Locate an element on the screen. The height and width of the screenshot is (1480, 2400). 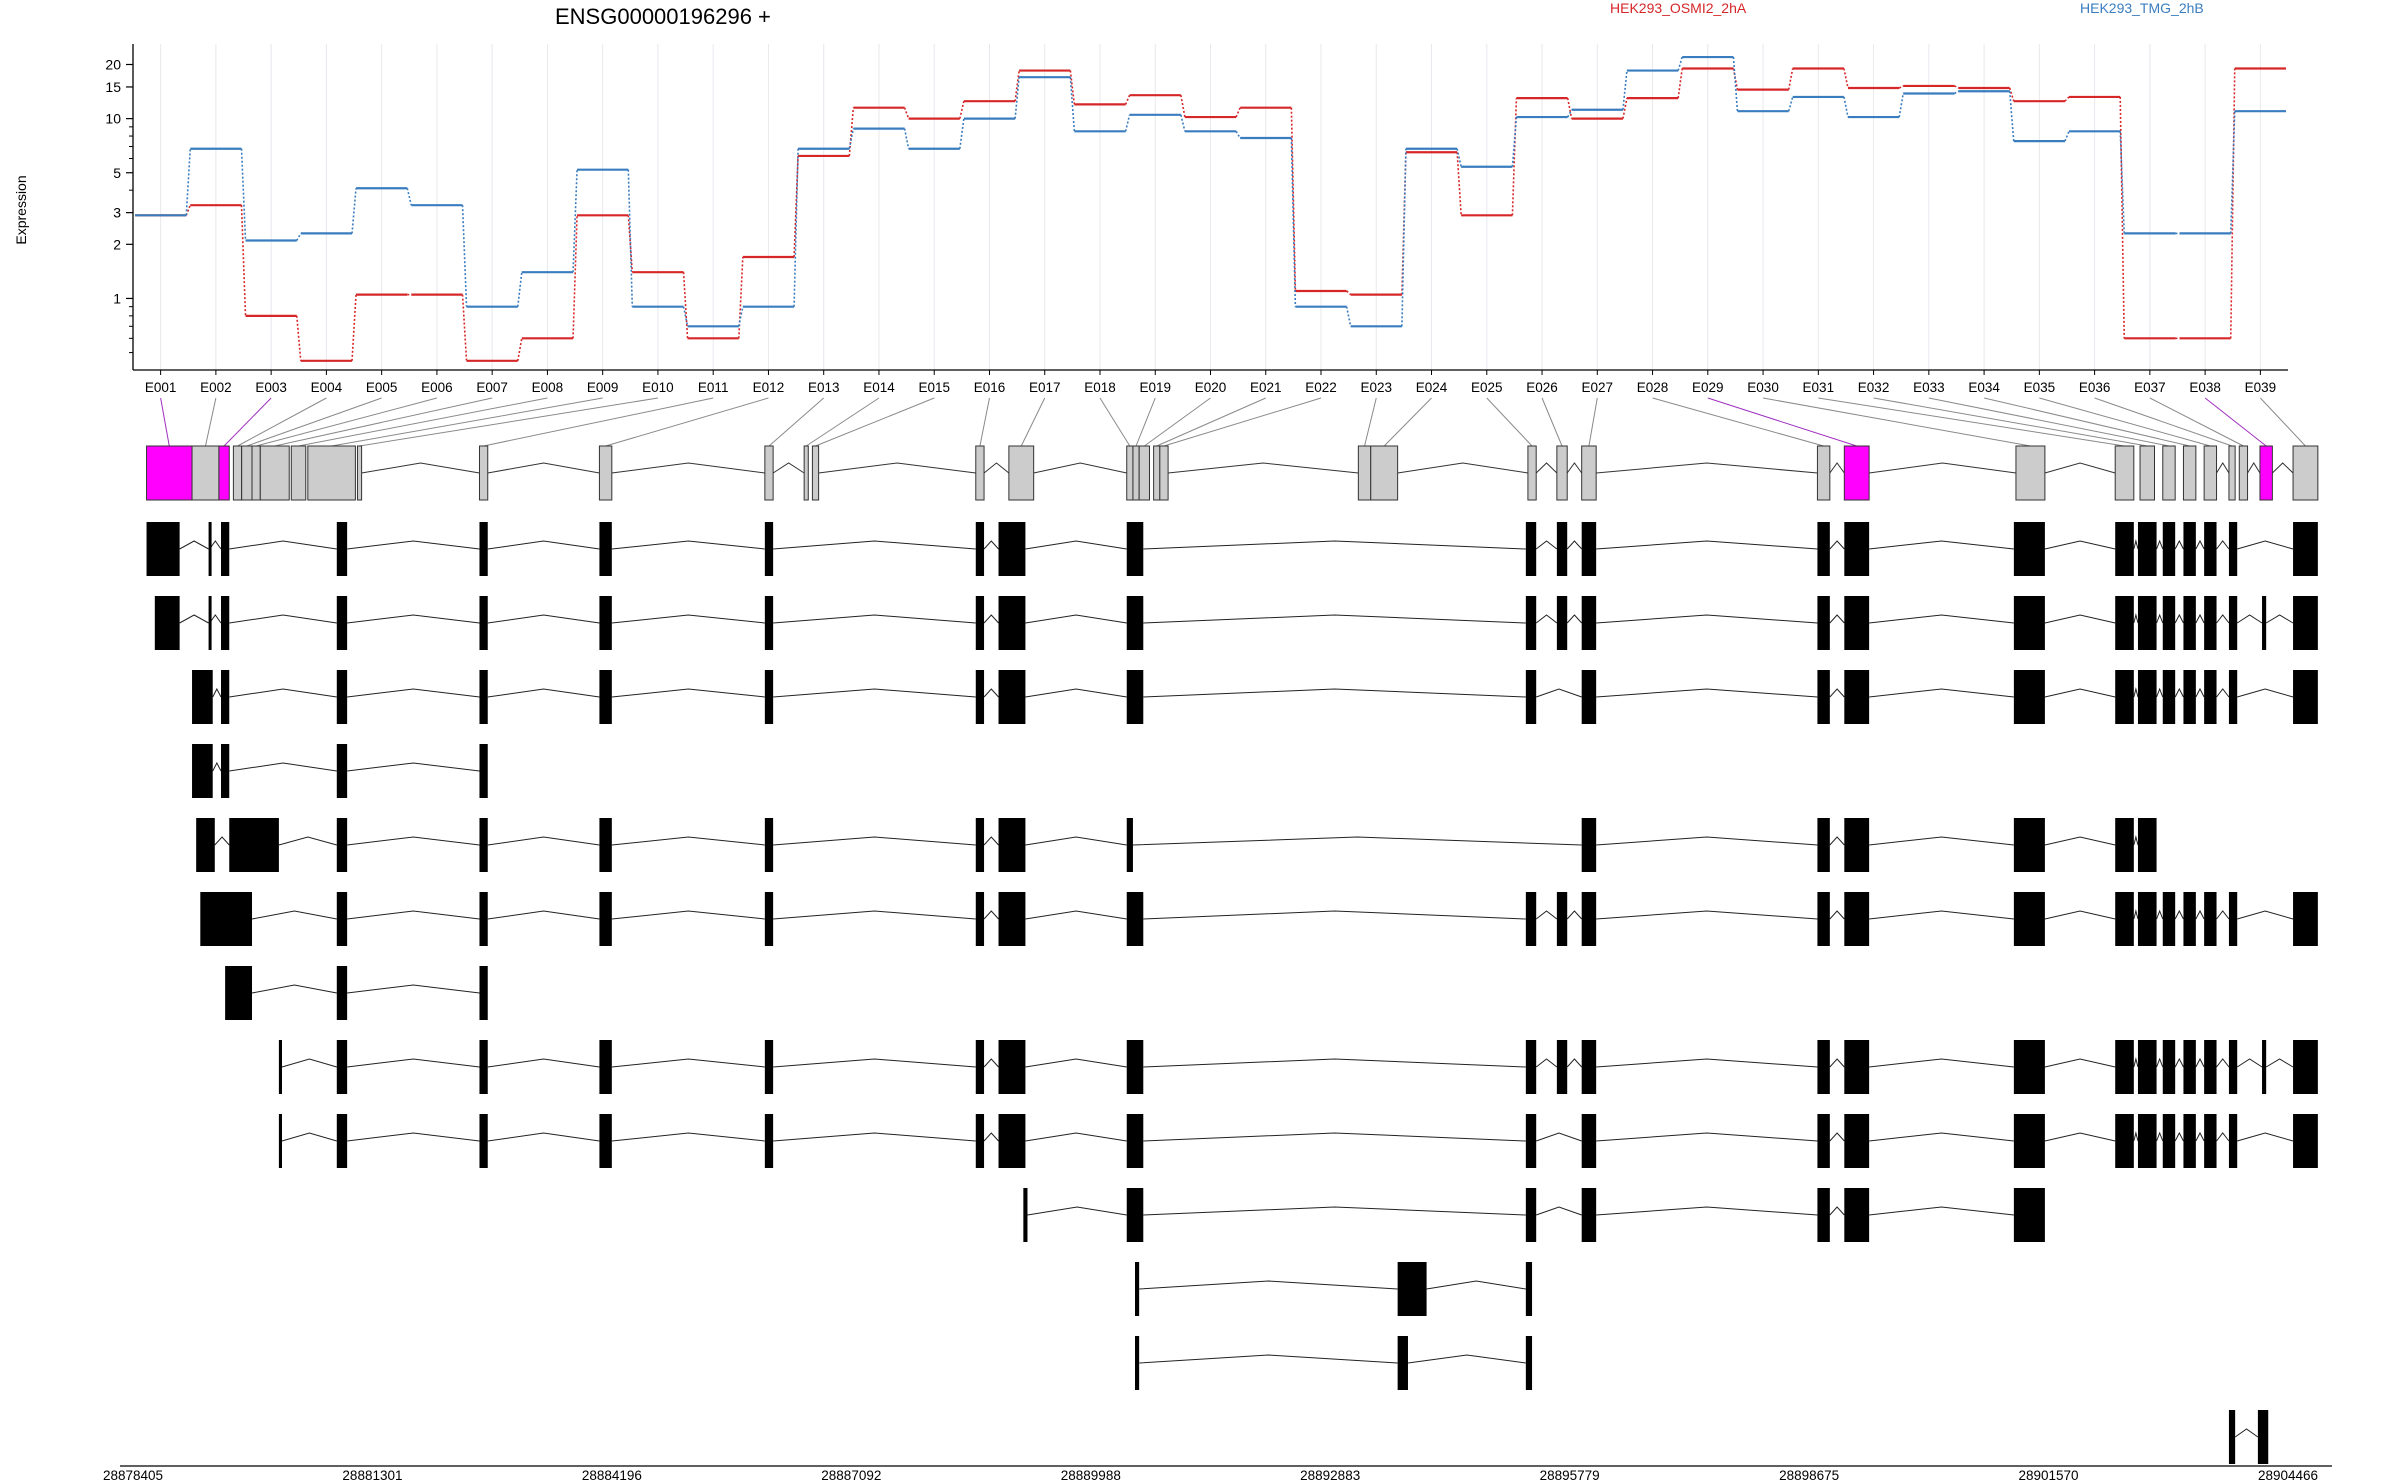
coord-tick-label: 28889988 is located at coordinates (1091, 1474).